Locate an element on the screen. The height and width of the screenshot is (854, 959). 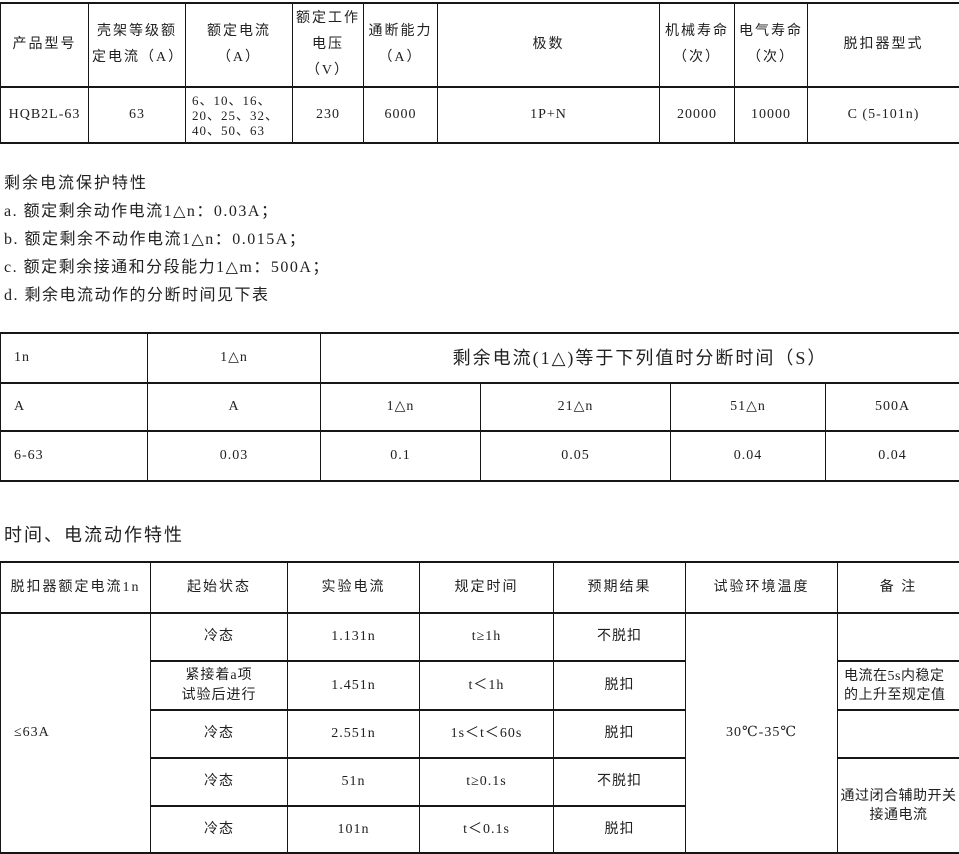
unit-cell: 500A is located at coordinates (892, 407).